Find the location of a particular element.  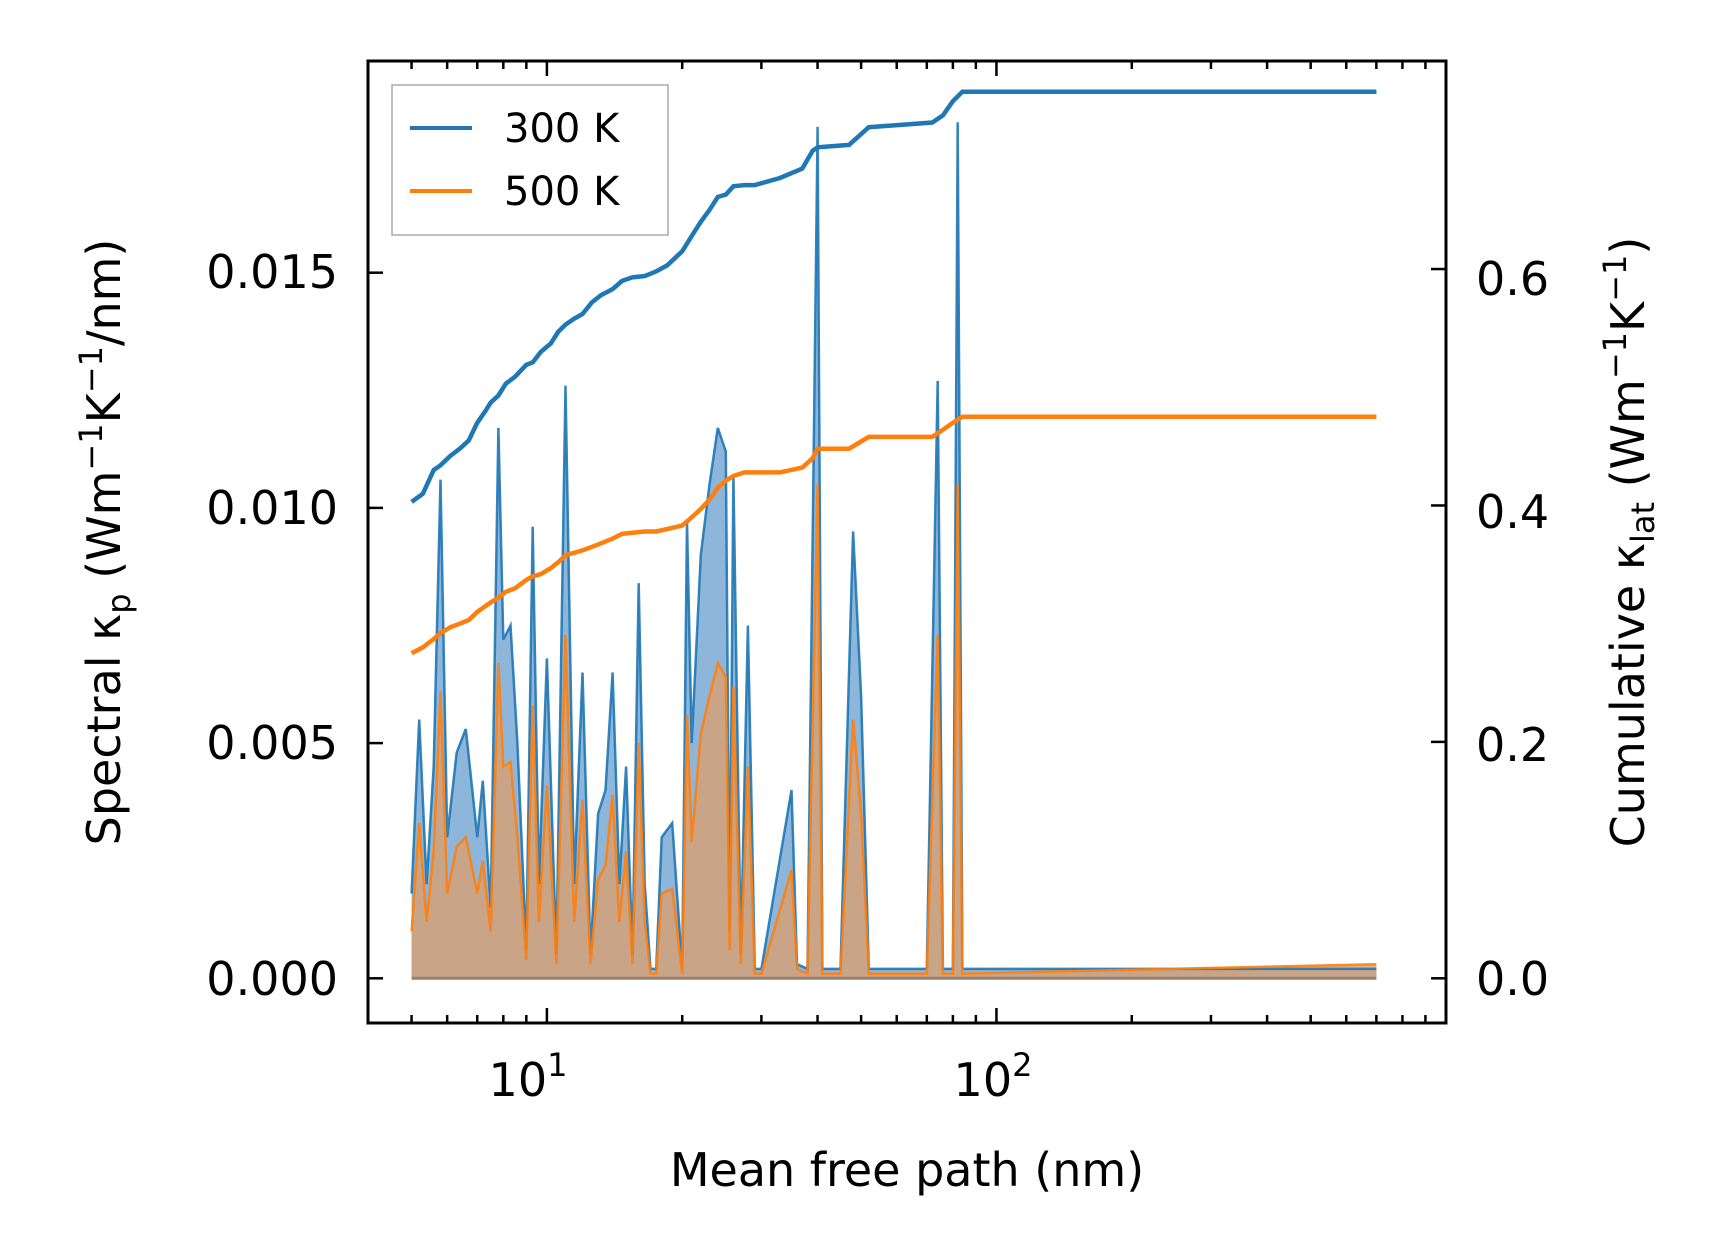

legend: 300 K 500 K is located at coordinates (530, 160).